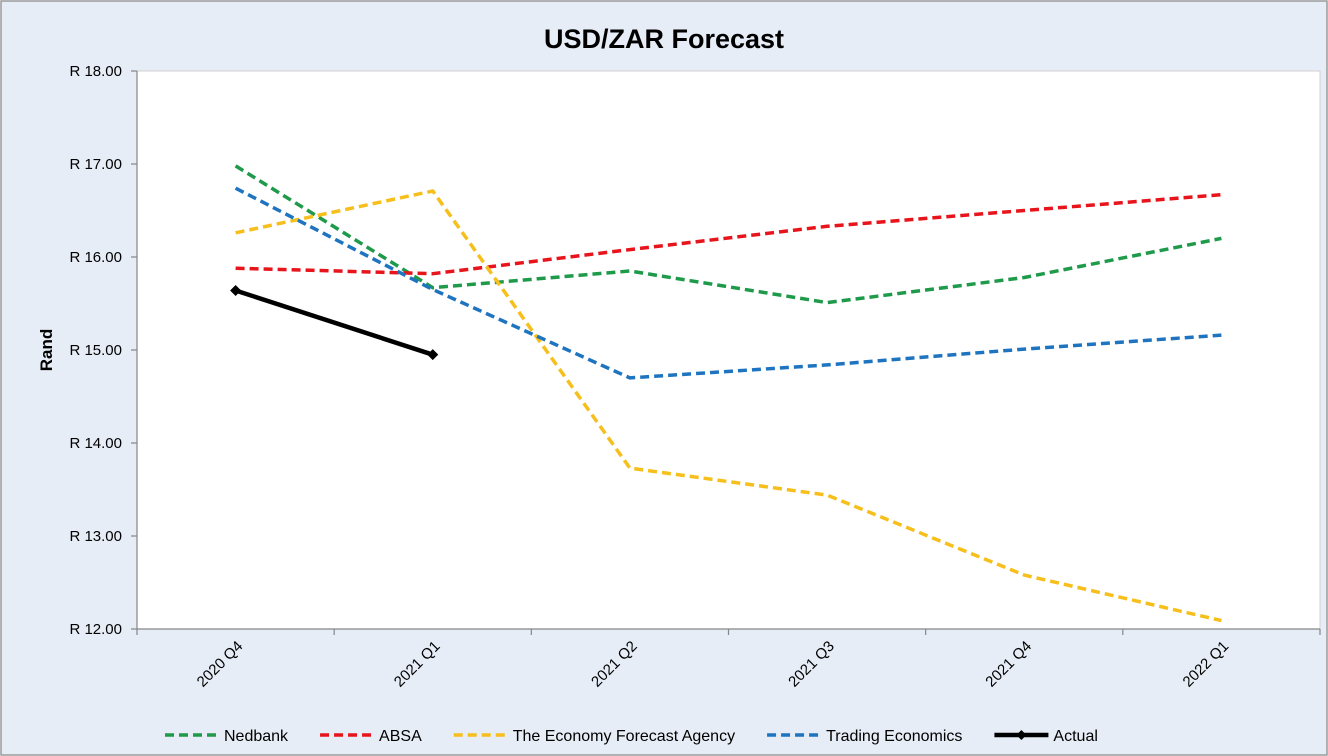  What do you see at coordinates (334, 322) in the screenshot?
I see `series-line-actual` at bounding box center [334, 322].